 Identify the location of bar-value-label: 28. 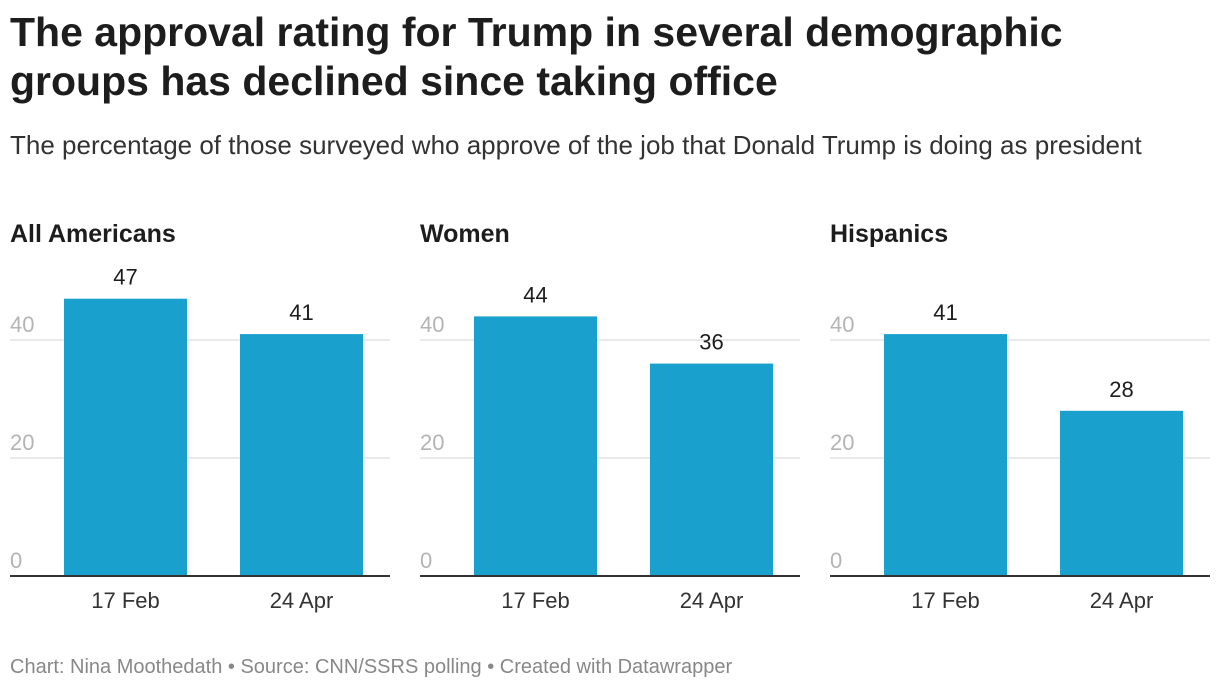
(1121, 389).